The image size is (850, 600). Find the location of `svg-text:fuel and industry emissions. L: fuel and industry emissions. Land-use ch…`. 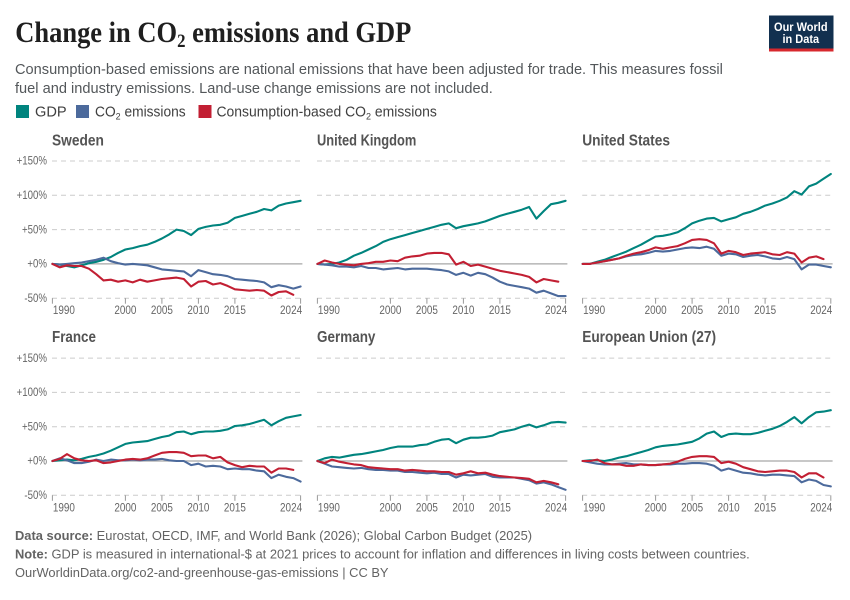

svg-text:fuel and industry emissions. L: fuel and industry emissions. Land-use ch… is located at coordinates (254, 89).